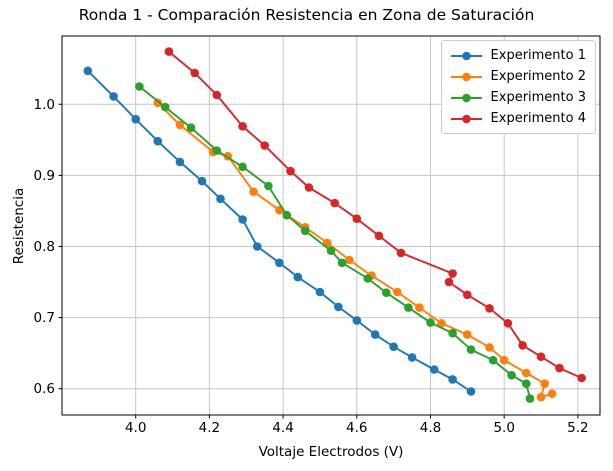 The width and height of the screenshot is (613, 471). I want to click on legend-label: Experimento 4, so click(538, 118).